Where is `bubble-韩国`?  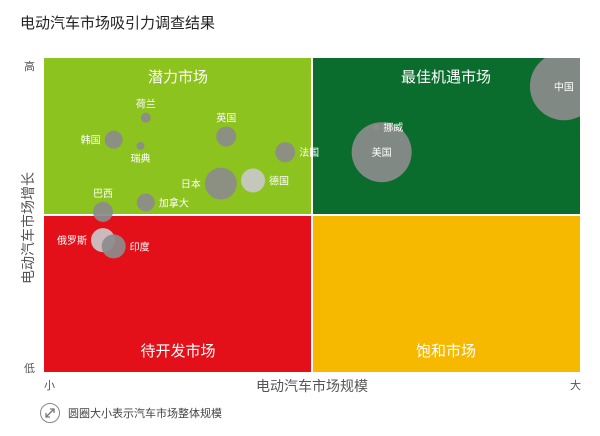 bubble-韩国 is located at coordinates (113, 139).